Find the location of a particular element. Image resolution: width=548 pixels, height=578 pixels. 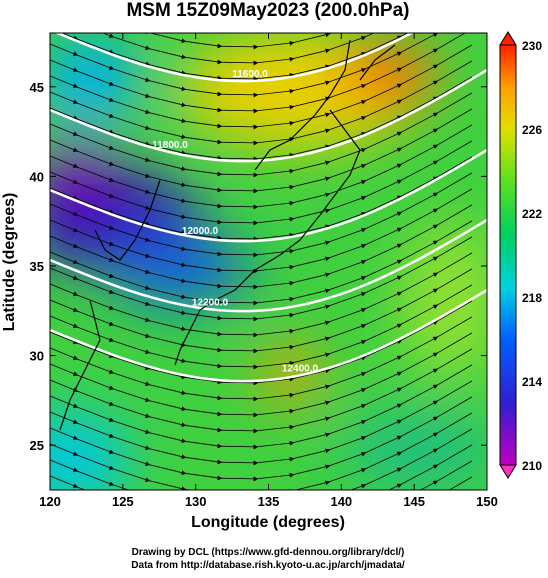

x-tick-label: 135 is located at coordinates (269, 501).